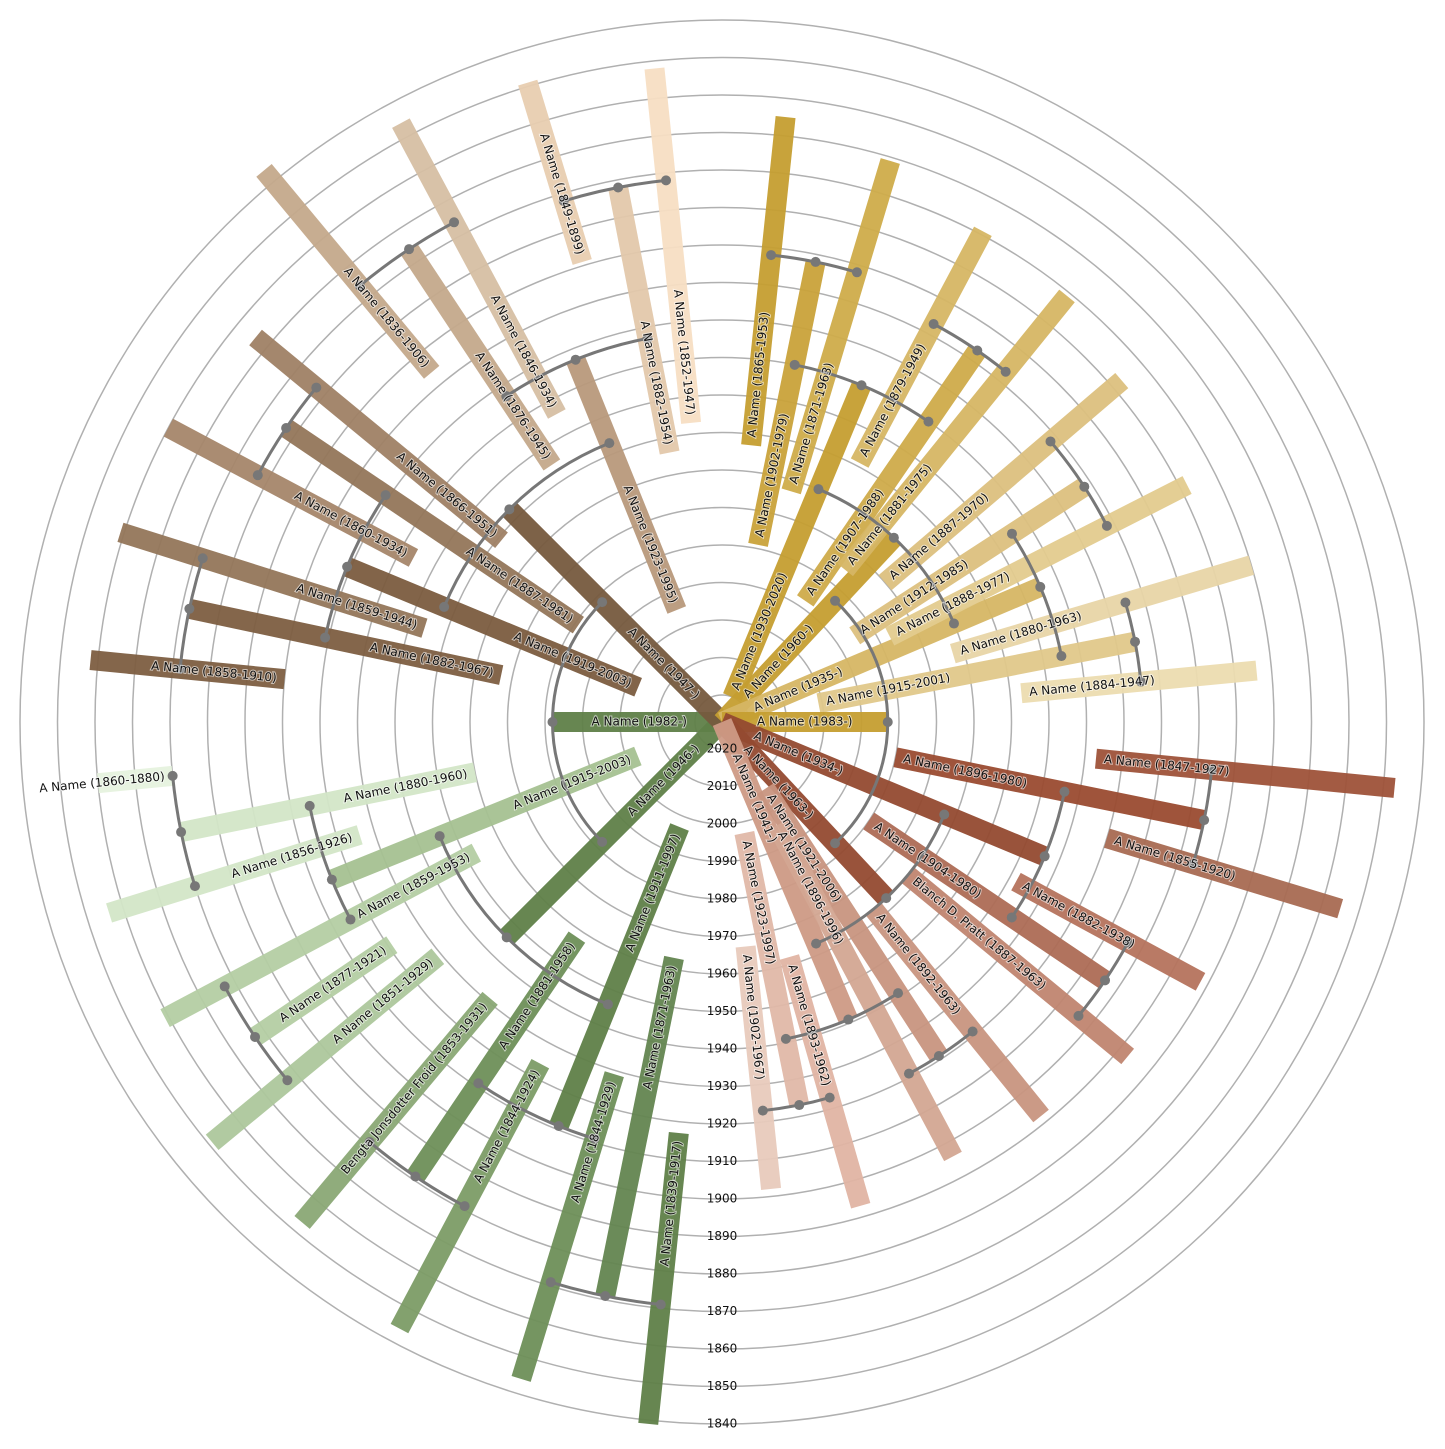  What do you see at coordinates (722, 1424) in the screenshot?
I see `r-tick-label: 1840` at bounding box center [722, 1424].